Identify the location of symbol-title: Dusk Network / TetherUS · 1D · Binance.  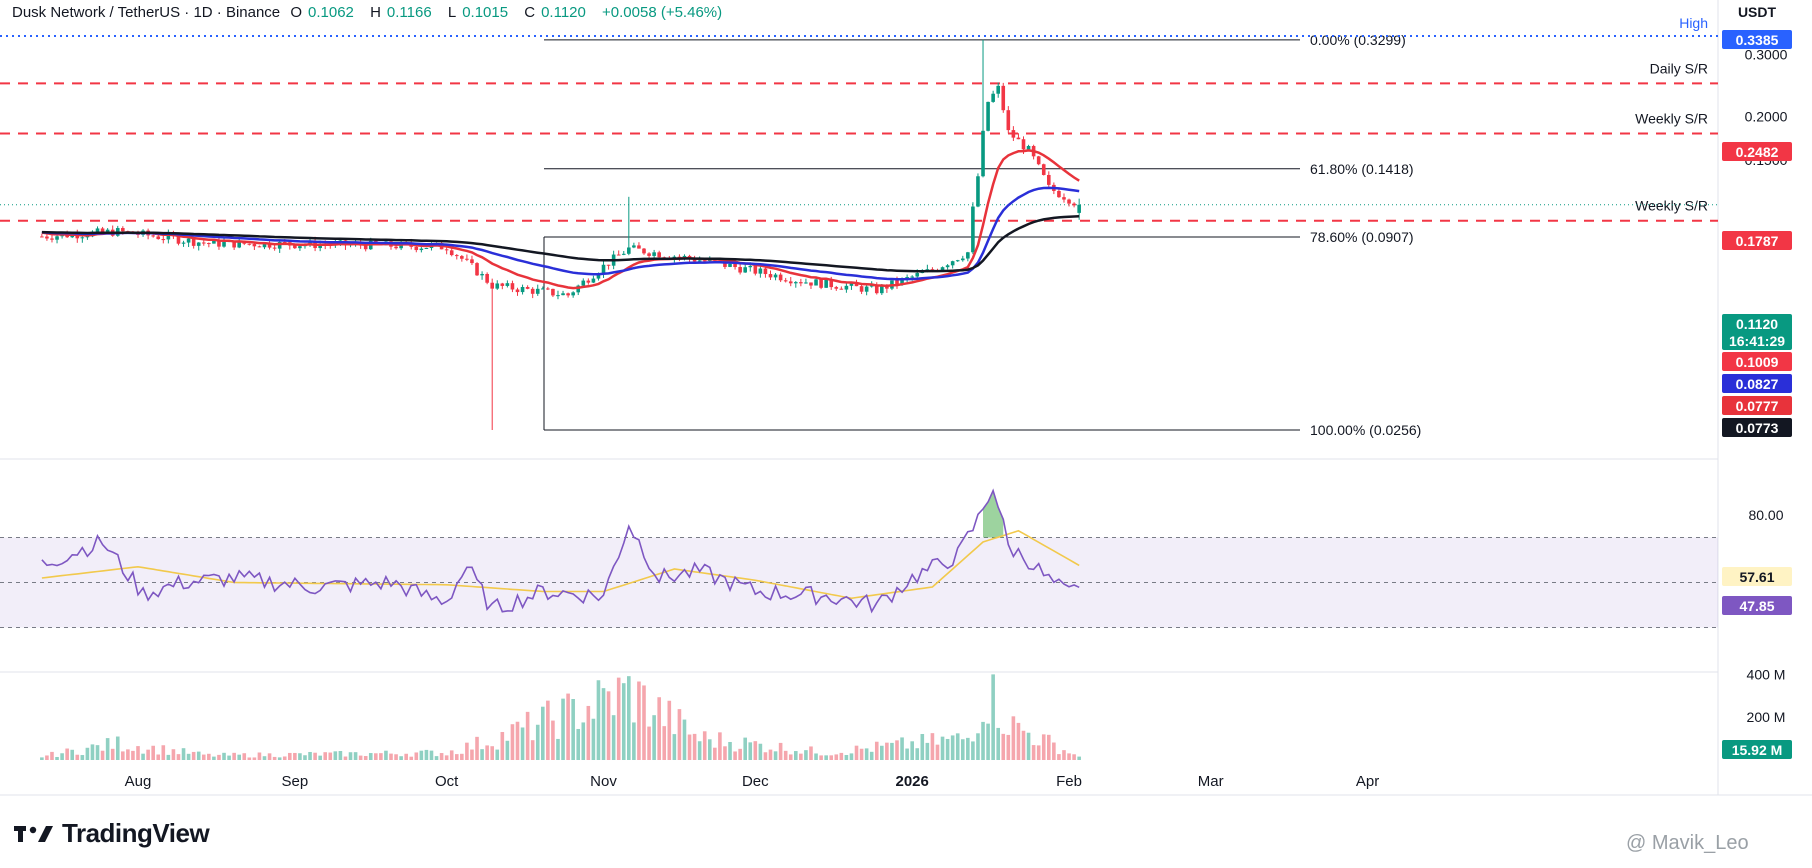
(146, 12).